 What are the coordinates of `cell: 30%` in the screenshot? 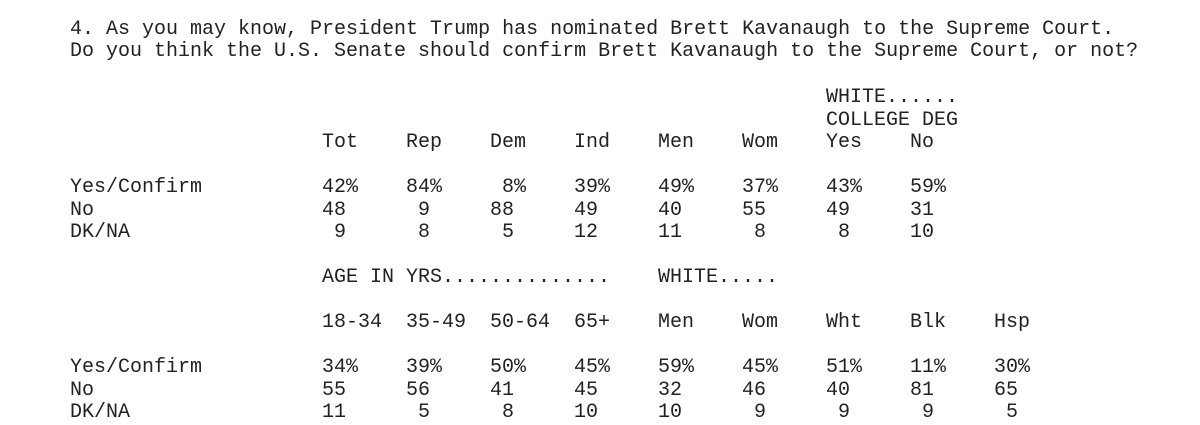 It's located at (1012, 367).